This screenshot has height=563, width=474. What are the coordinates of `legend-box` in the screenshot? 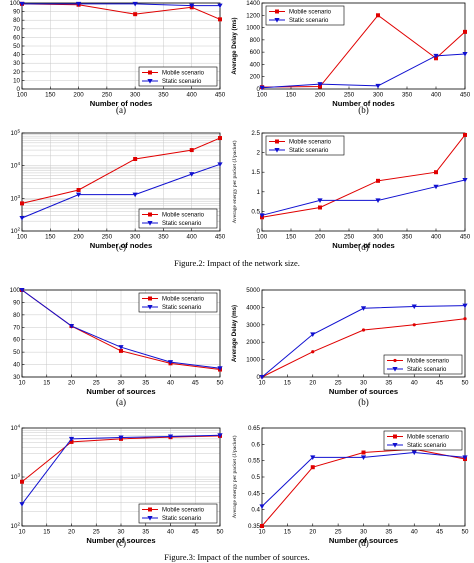 It's located at (423, 440).